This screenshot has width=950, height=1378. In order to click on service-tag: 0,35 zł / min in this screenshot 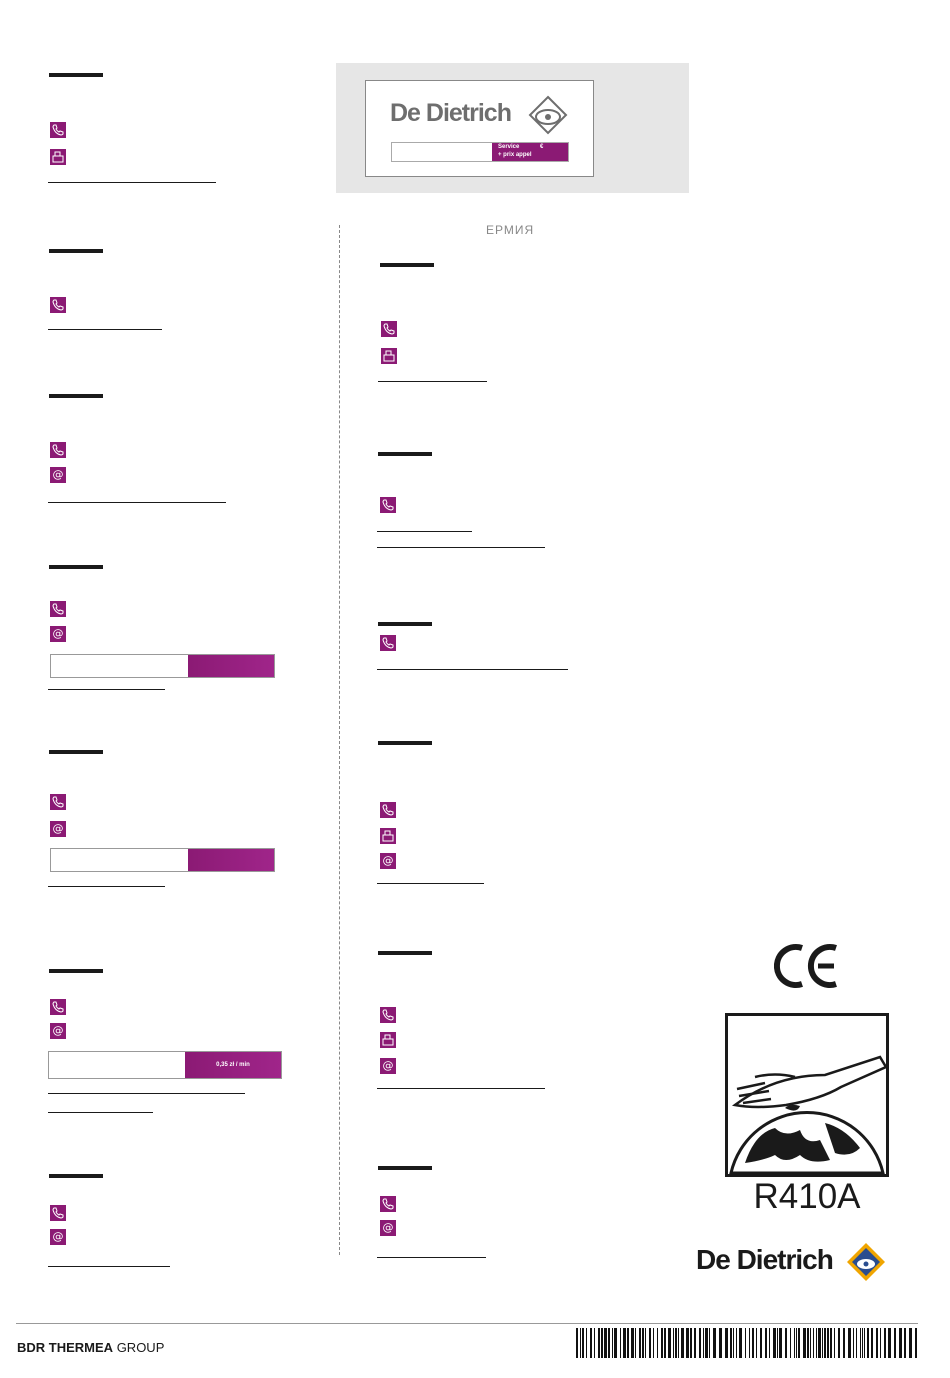, I will do `click(233, 1065)`.